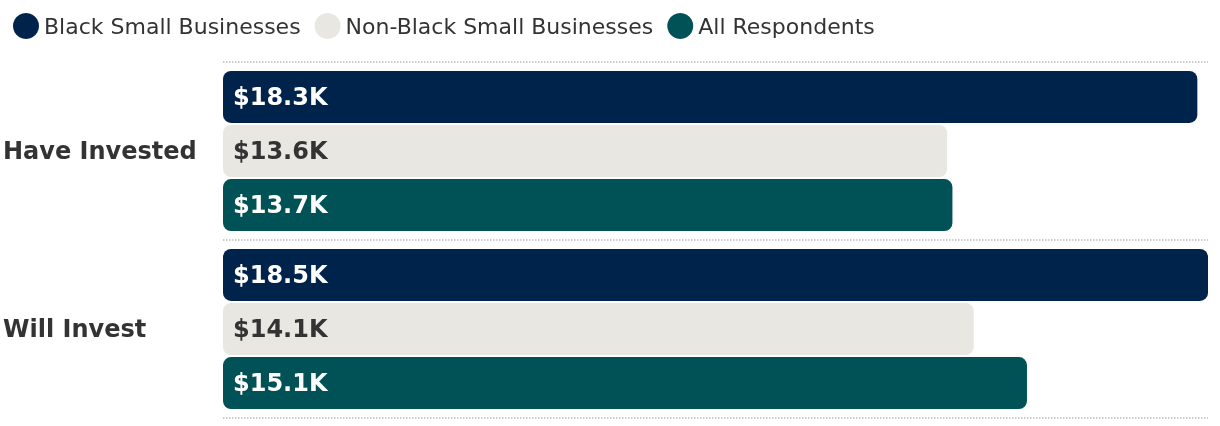 The image size is (1220, 426). Describe the element at coordinates (786, 26) in the screenshot. I see `legend-label: All Respondents` at that location.